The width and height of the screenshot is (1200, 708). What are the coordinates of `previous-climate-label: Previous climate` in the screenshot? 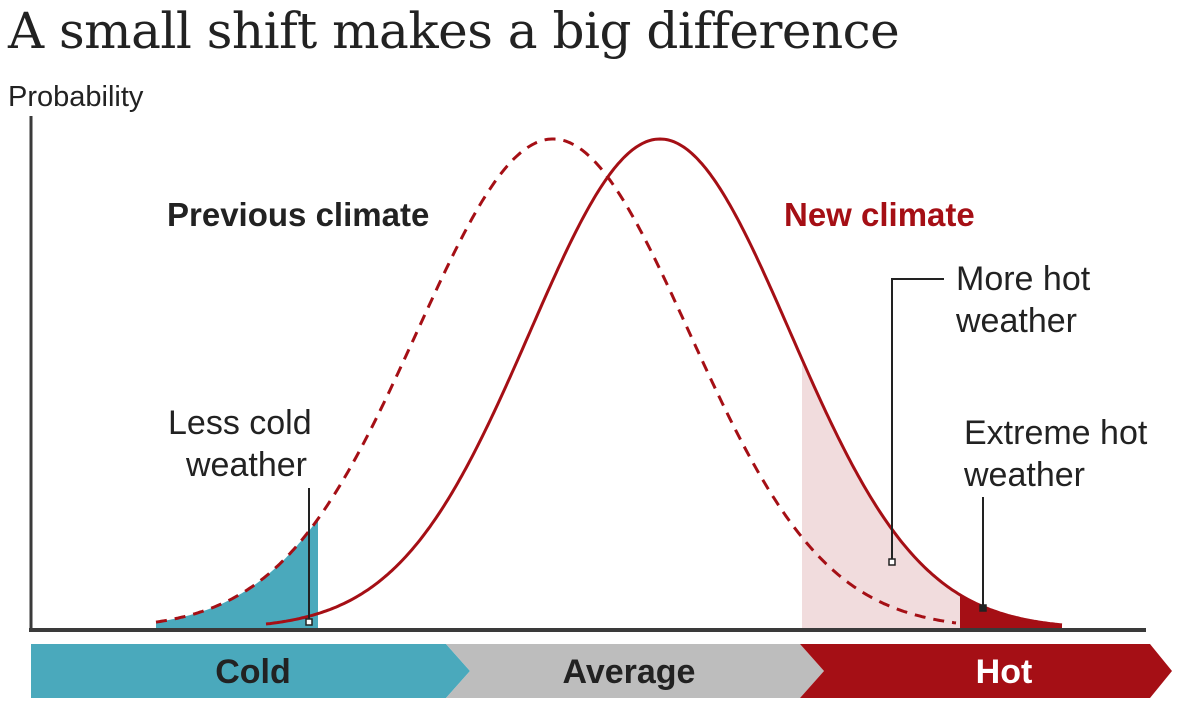 It's located at (298, 214).